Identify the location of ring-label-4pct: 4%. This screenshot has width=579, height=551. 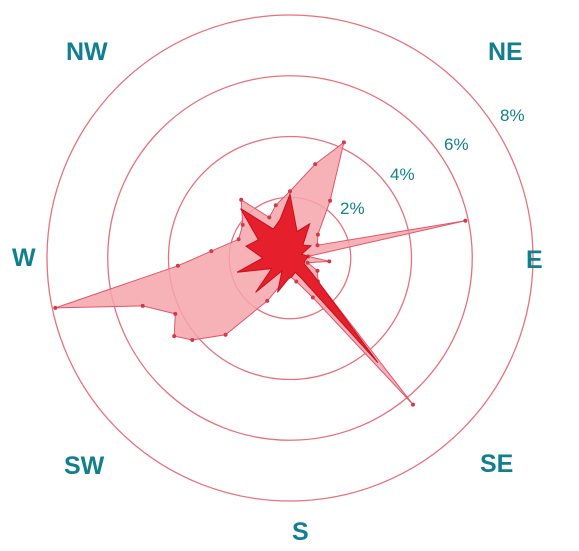
(402, 174).